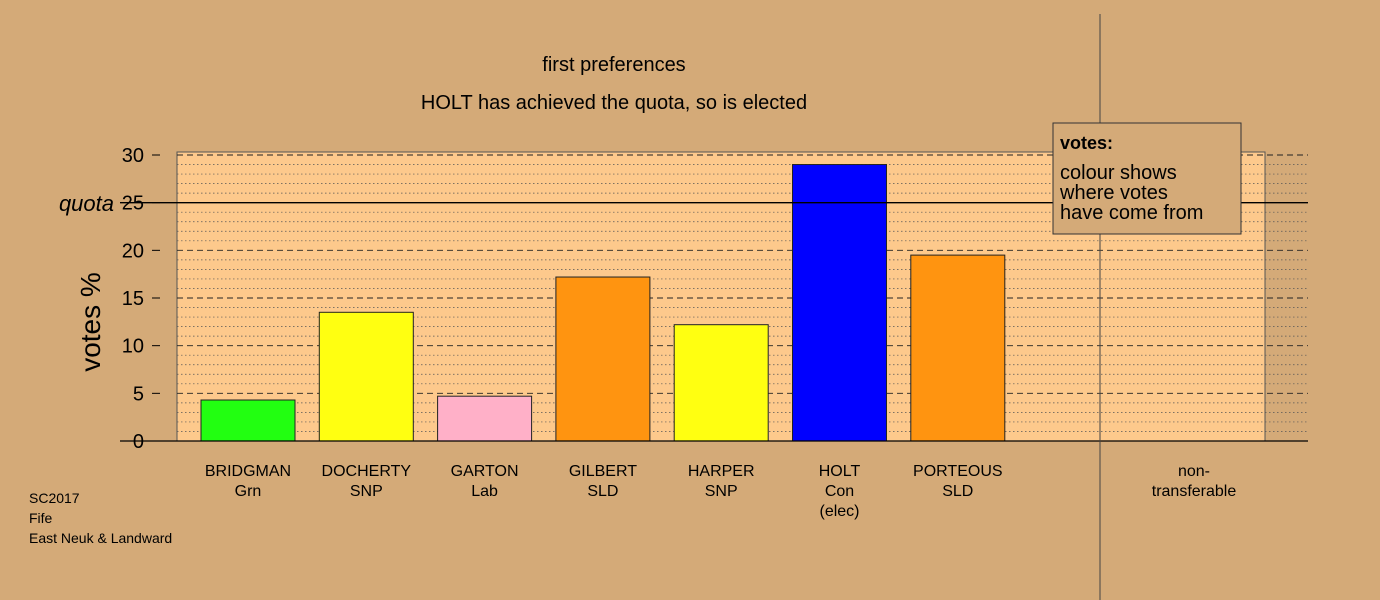 The width and height of the screenshot is (1380, 600). Describe the element at coordinates (721, 383) in the screenshot. I see `bar-harper` at that location.